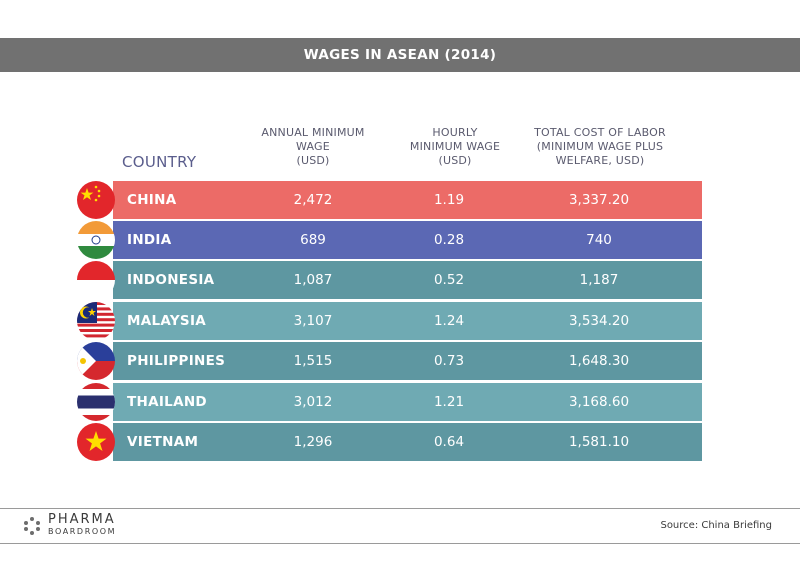 The height and width of the screenshot is (579, 800). What do you see at coordinates (600, 160) in the screenshot?
I see `header-total-line3: WELFARE, USD)` at bounding box center [600, 160].